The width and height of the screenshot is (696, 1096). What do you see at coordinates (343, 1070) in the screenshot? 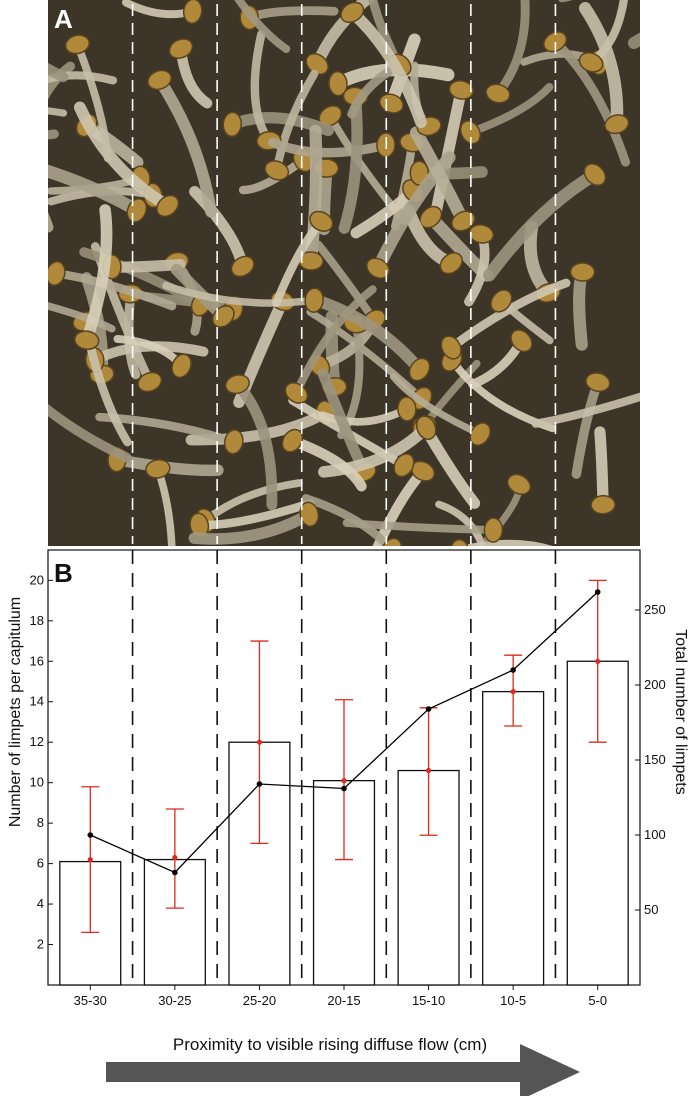
I see `flow-direction-arrow` at bounding box center [343, 1070].